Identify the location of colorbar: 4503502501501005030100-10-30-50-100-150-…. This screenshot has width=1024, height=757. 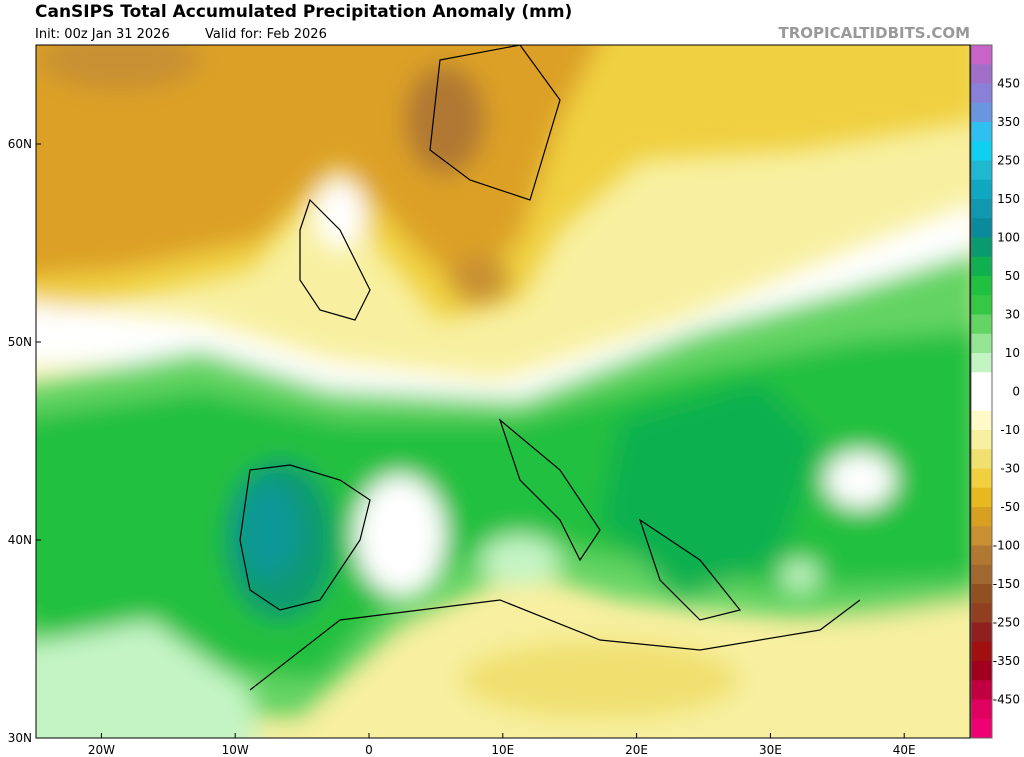
(995, 391).